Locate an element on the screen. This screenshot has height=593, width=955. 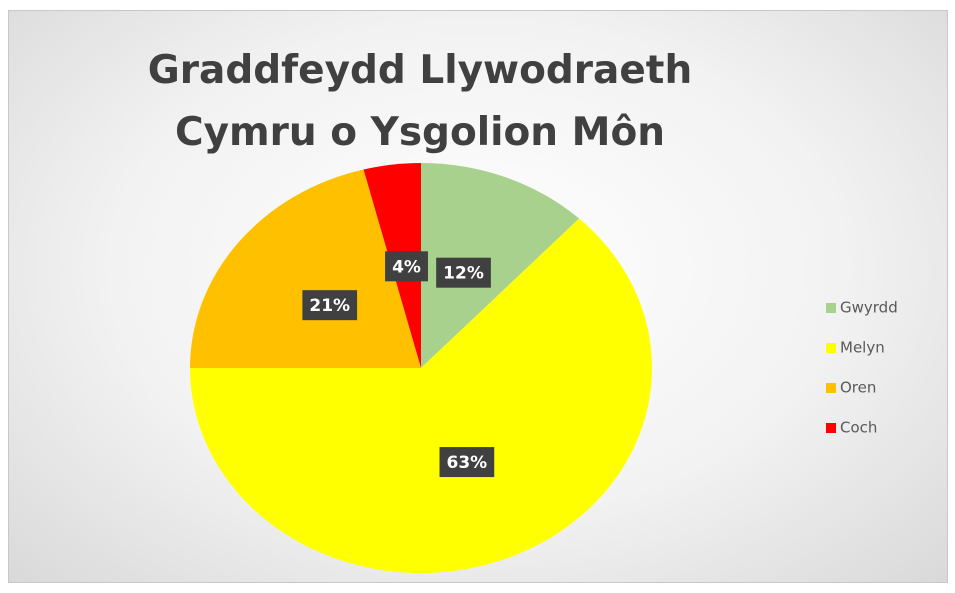
data-label: 63% is located at coordinates (467, 463).